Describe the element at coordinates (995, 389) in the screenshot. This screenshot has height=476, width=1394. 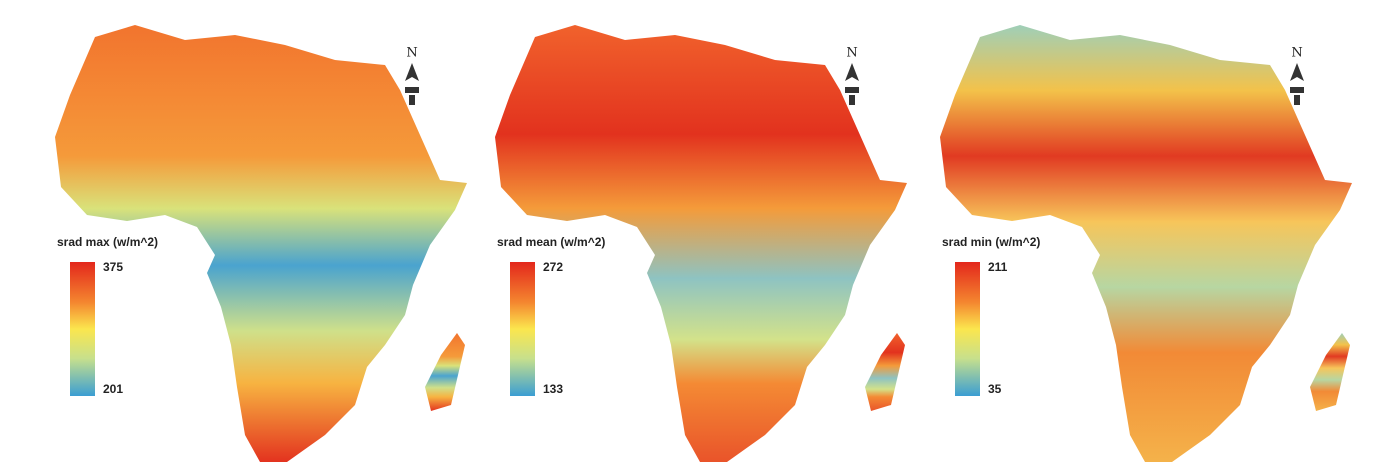
I see `legend-min: 35` at that location.